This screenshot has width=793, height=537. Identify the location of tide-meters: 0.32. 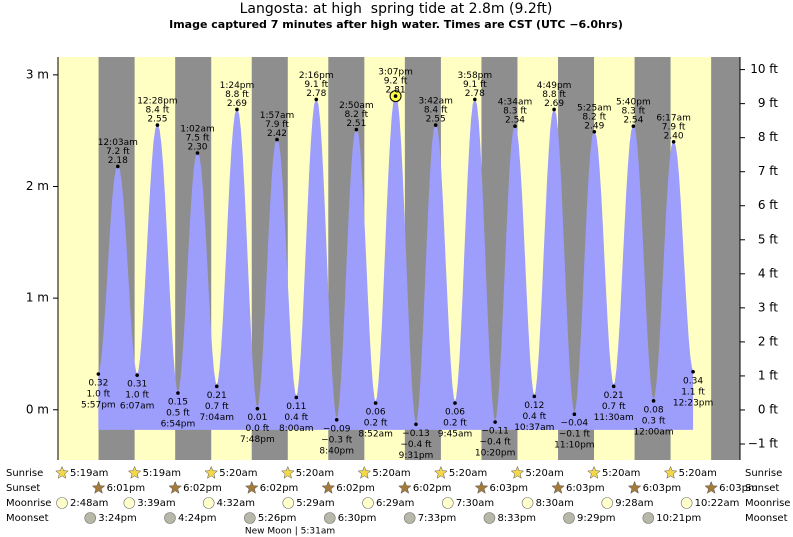
(98, 384).